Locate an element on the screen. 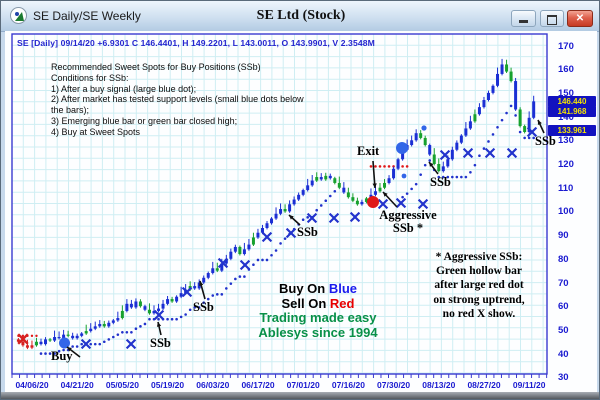 Image resolution: width=600 pixels, height=400 pixels. note-line: after large red dot is located at coordinates (479, 285).